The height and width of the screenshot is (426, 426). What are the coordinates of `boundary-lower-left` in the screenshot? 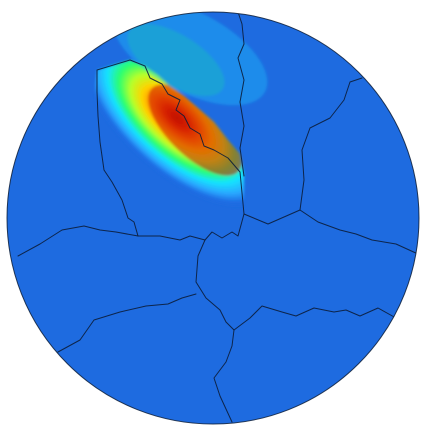 It's located at (127, 323).